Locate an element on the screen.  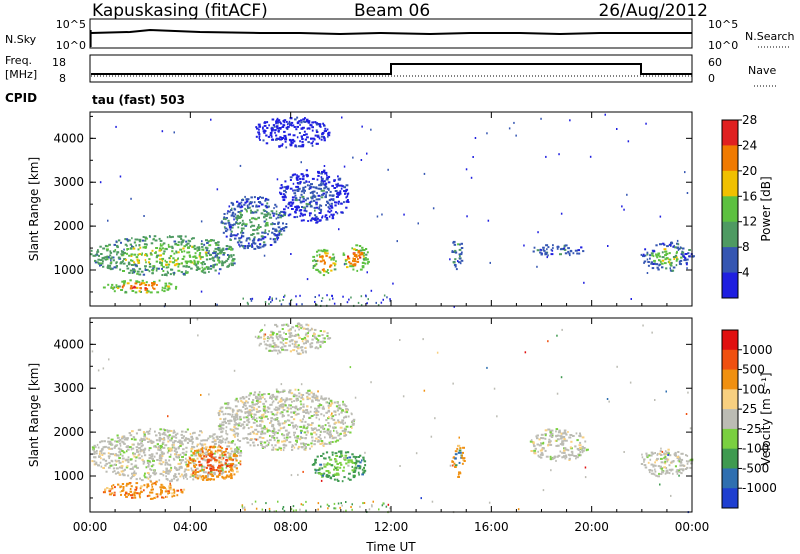
colorbar-frame is located at coordinates (730, 209).